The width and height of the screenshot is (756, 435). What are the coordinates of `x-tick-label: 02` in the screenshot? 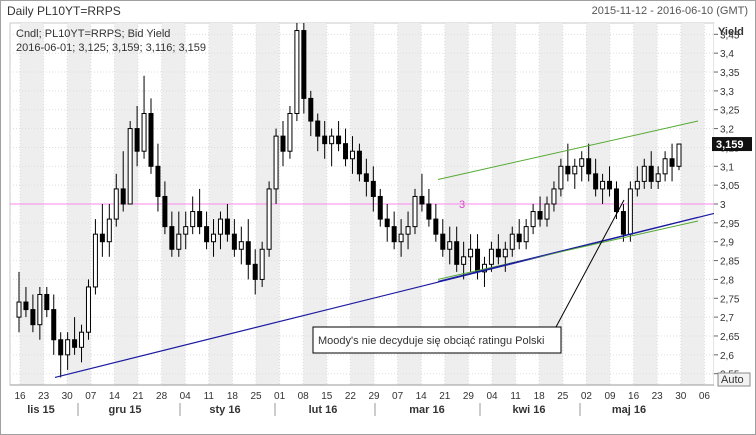 It's located at (587, 396).